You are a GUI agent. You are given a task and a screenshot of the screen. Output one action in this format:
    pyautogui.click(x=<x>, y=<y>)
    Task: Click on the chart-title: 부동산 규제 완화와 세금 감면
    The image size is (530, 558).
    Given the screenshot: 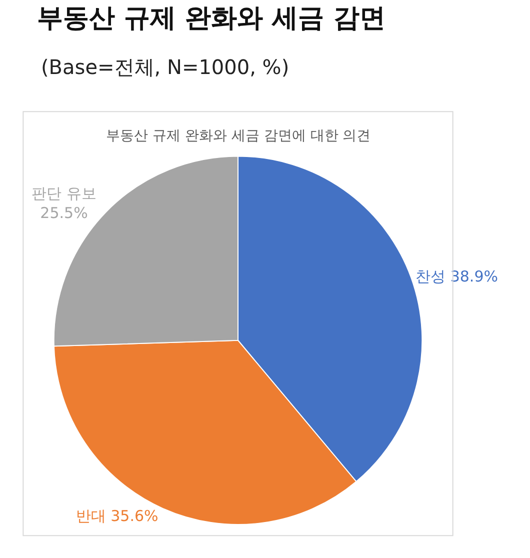 What is the action you would take?
    pyautogui.click(x=211, y=19)
    